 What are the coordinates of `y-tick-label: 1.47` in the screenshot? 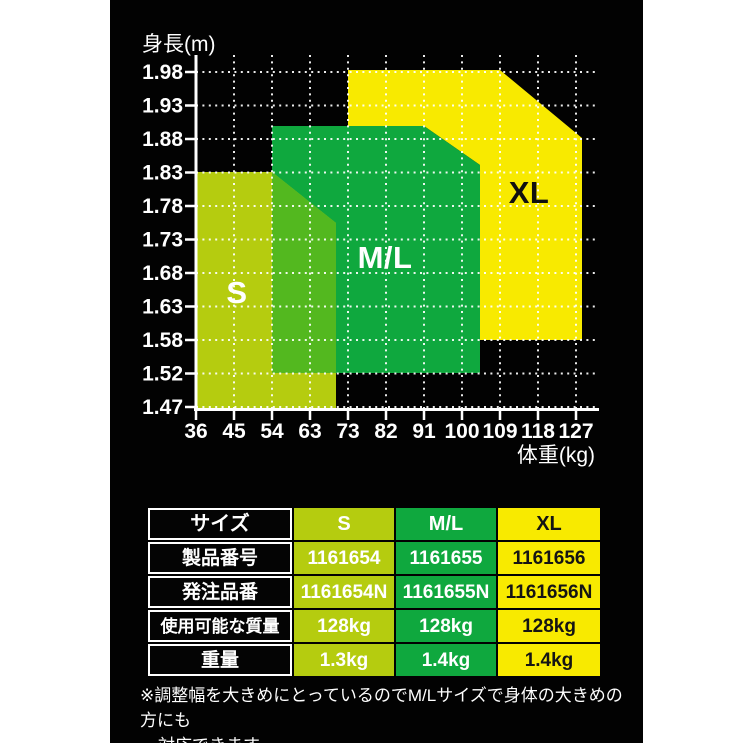 It's located at (162, 407).